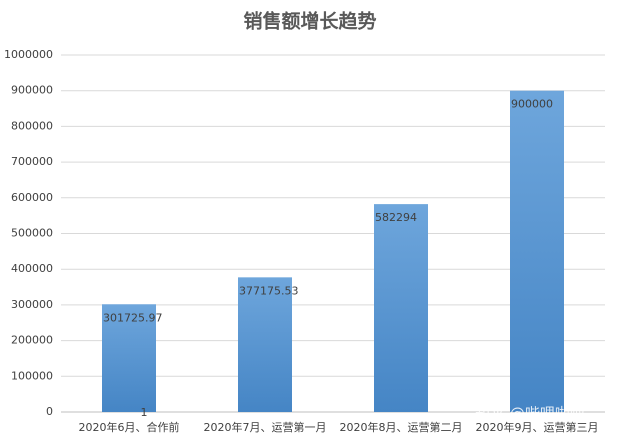  I want to click on chart-title: 销售额增长趋势, so click(309, 21).